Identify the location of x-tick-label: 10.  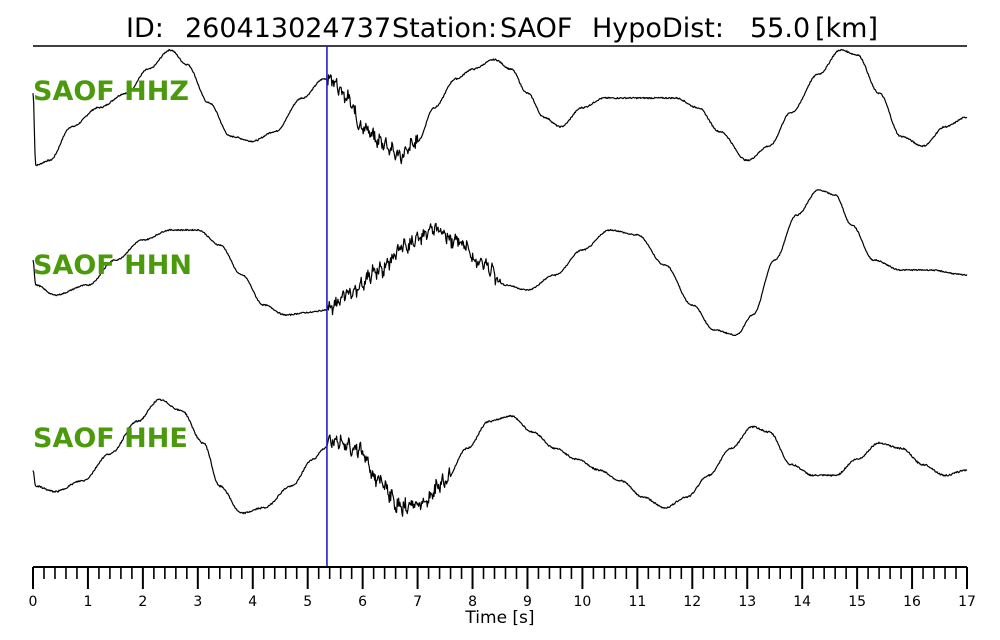
(582, 602).